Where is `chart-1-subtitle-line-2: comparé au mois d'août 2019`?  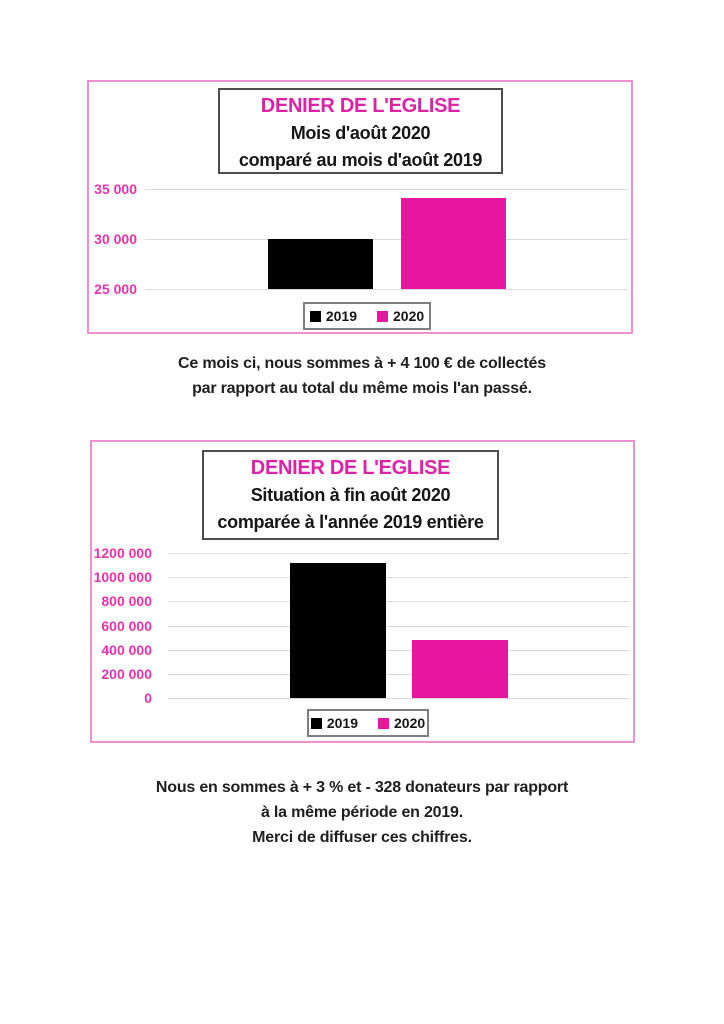 chart-1-subtitle-line-2: comparé au mois d'août 2019 is located at coordinates (360, 160).